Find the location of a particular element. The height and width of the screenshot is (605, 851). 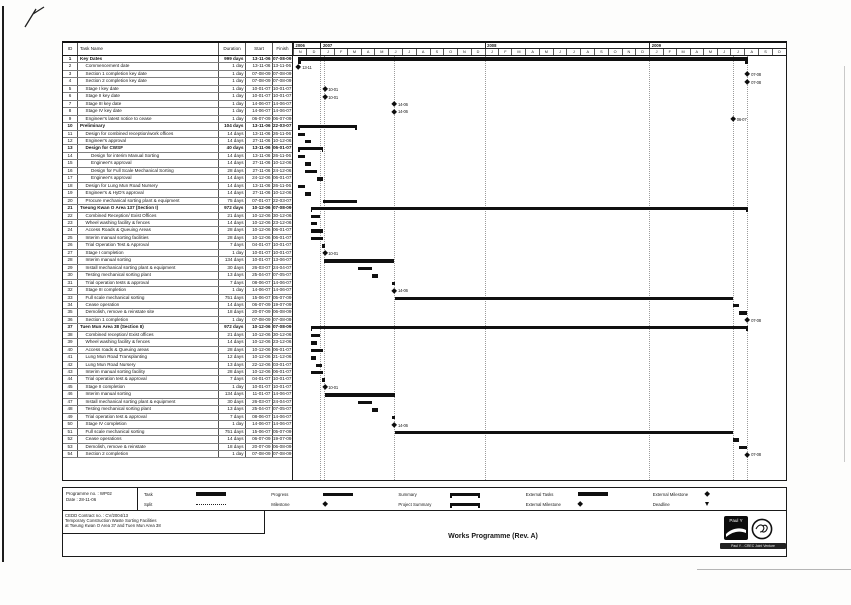

task-start: 10-01-07 is located at coordinates (259, 96).